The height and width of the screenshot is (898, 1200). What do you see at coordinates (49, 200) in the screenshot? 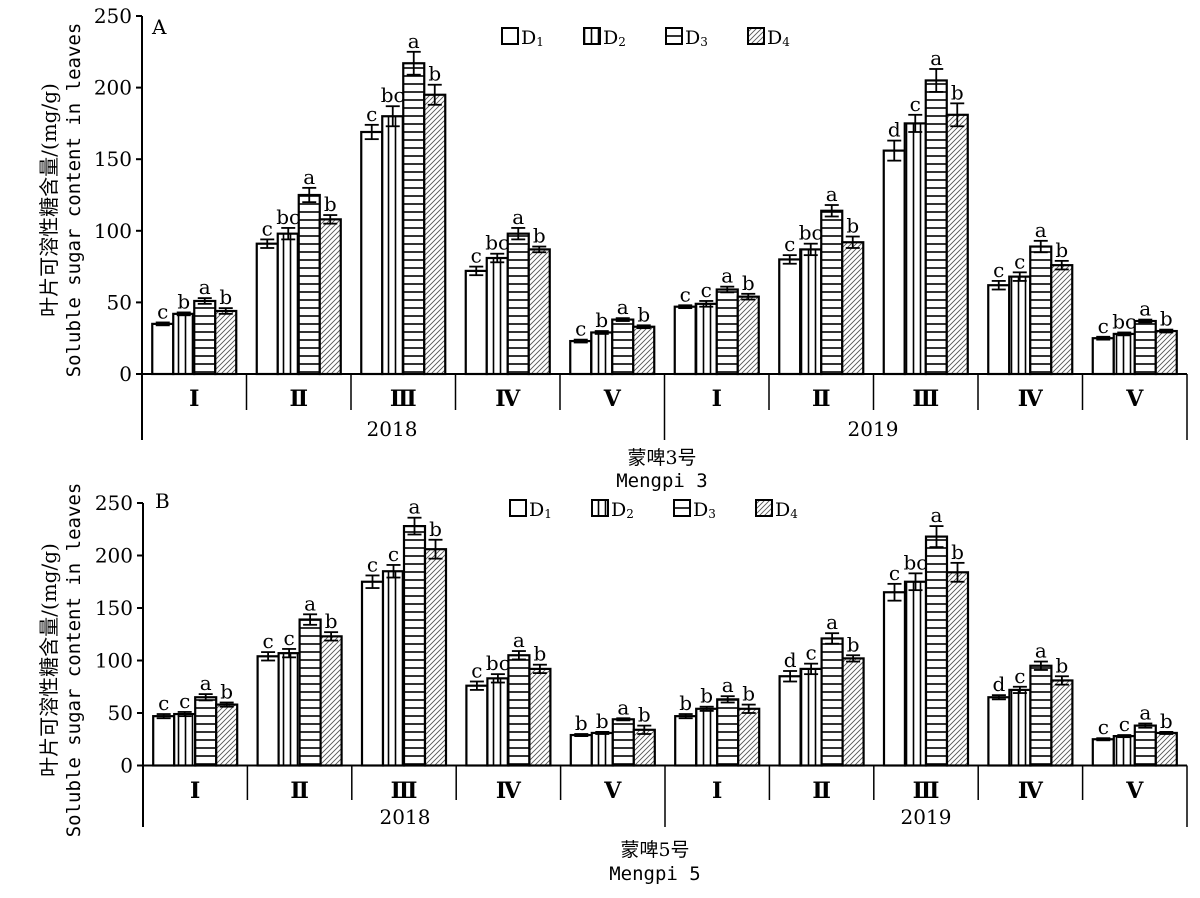
I see `y-axis-label-cn: 叶片可溶性糖含量/(mg/g)` at bounding box center [49, 200].